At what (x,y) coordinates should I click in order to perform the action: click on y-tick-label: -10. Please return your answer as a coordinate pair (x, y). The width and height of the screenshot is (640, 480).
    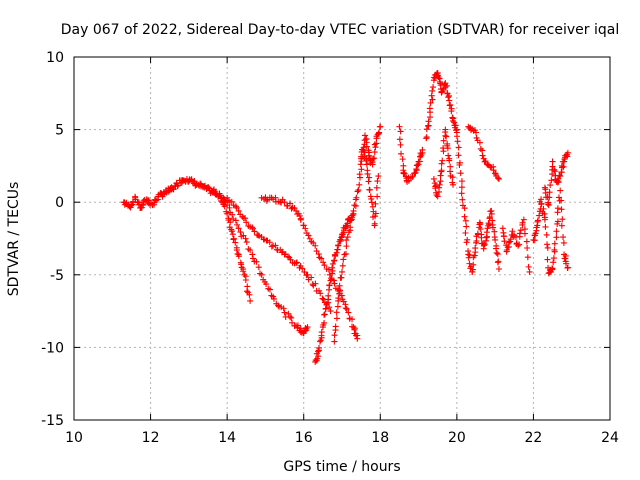
    Looking at the image, I should click on (52, 348).